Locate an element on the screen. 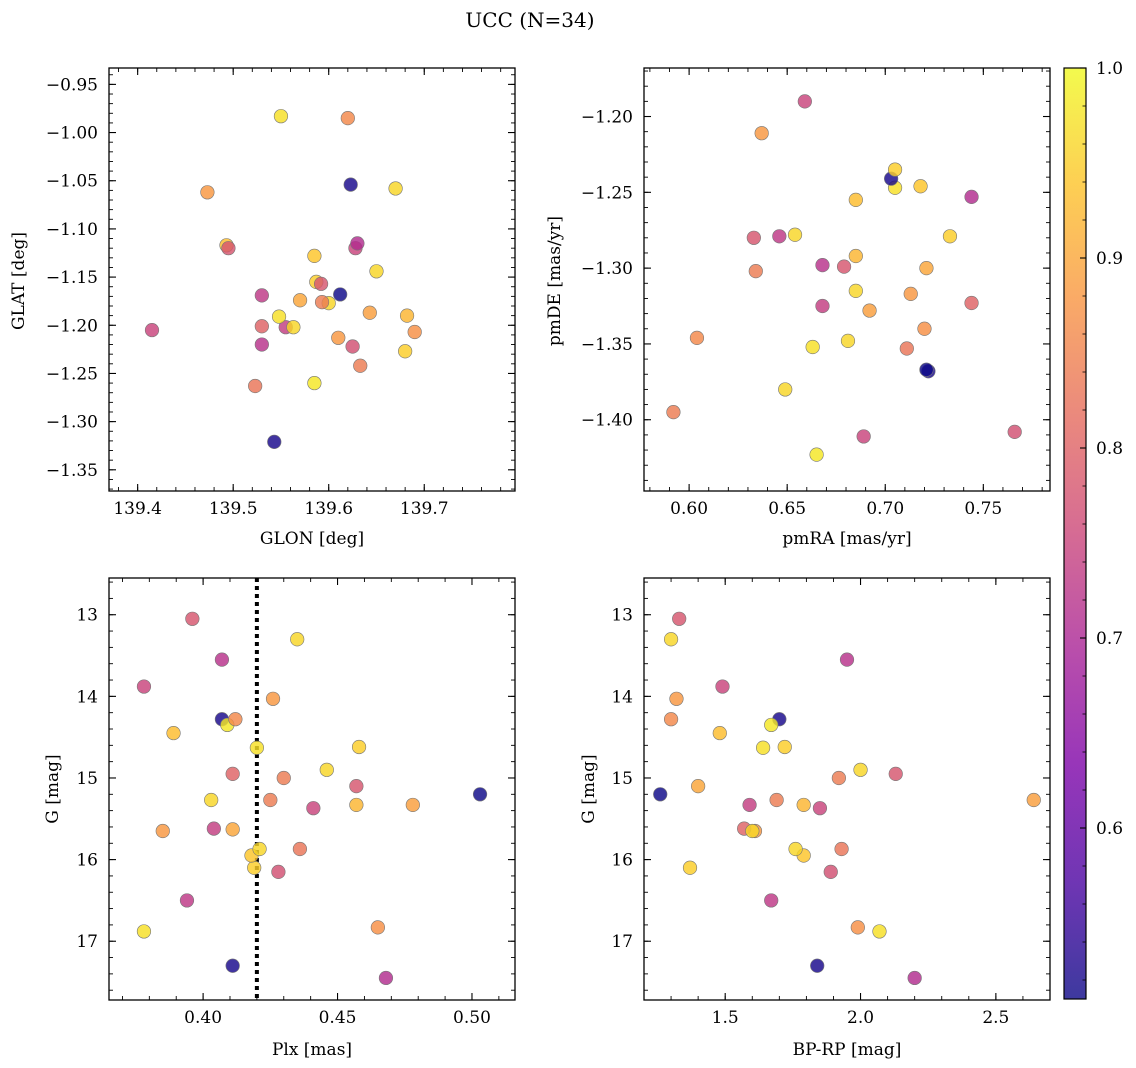  colorbar-gradient is located at coordinates (1075, 533).